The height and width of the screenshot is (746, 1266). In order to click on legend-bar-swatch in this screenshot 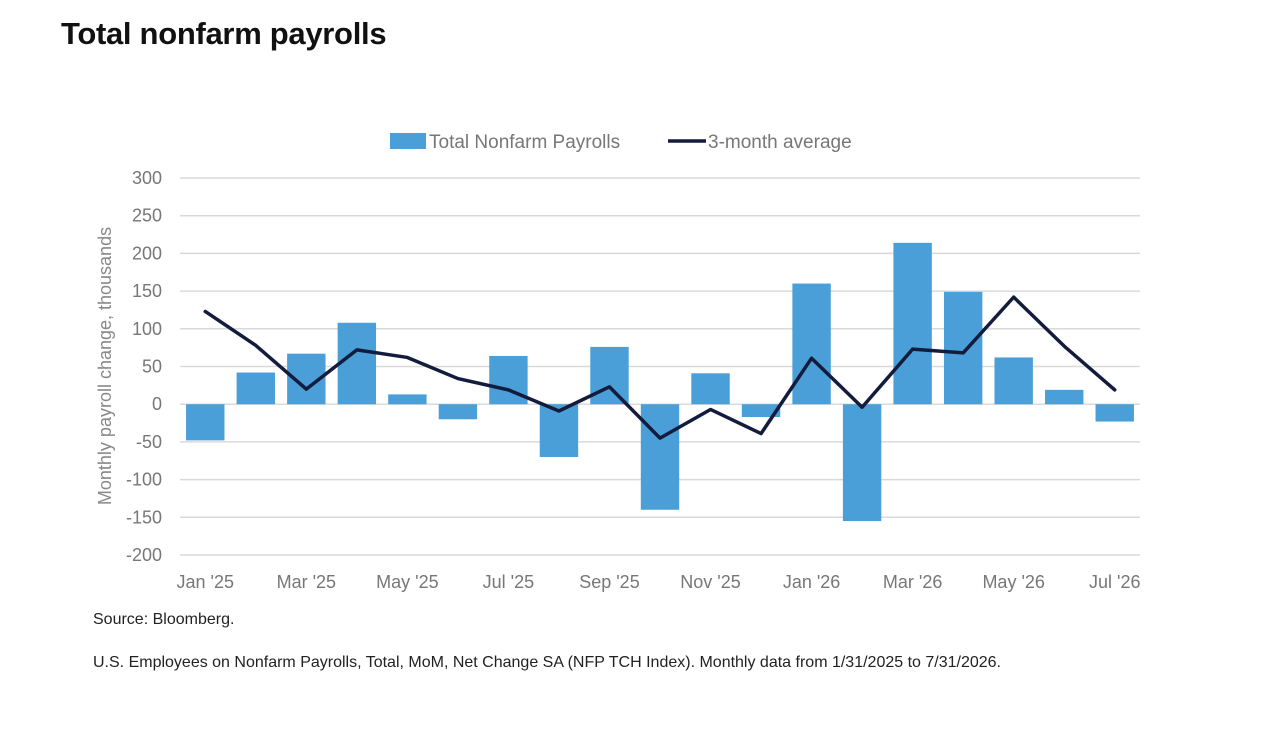, I will do `click(408, 141)`.